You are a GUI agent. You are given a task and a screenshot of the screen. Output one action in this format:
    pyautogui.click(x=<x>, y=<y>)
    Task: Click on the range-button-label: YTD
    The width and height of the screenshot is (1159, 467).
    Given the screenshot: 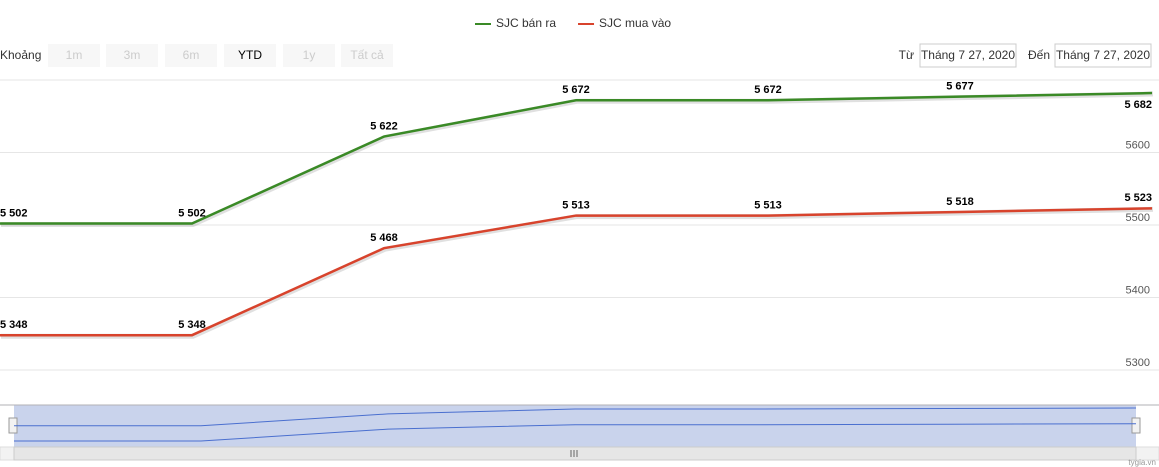 What is the action you would take?
    pyautogui.click(x=250, y=55)
    